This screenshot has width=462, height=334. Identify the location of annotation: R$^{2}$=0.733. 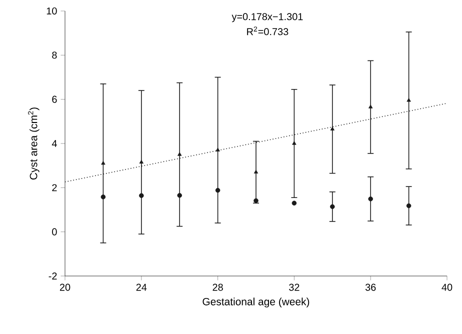
(267, 31).